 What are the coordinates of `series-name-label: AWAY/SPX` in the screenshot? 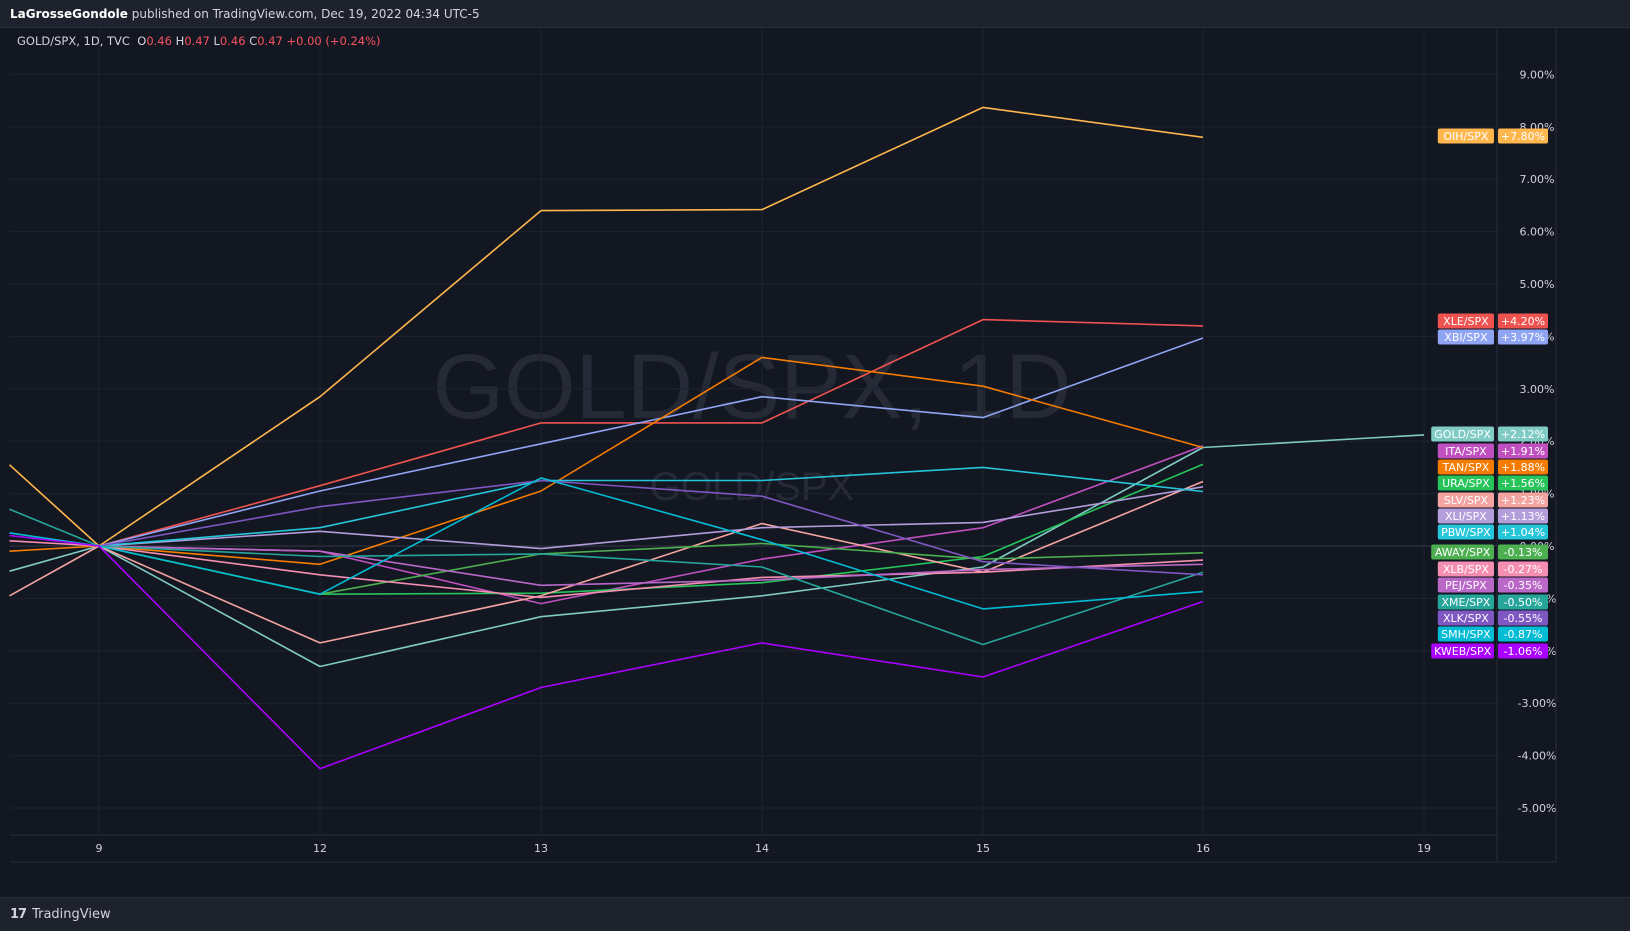 It's located at (1463, 552).